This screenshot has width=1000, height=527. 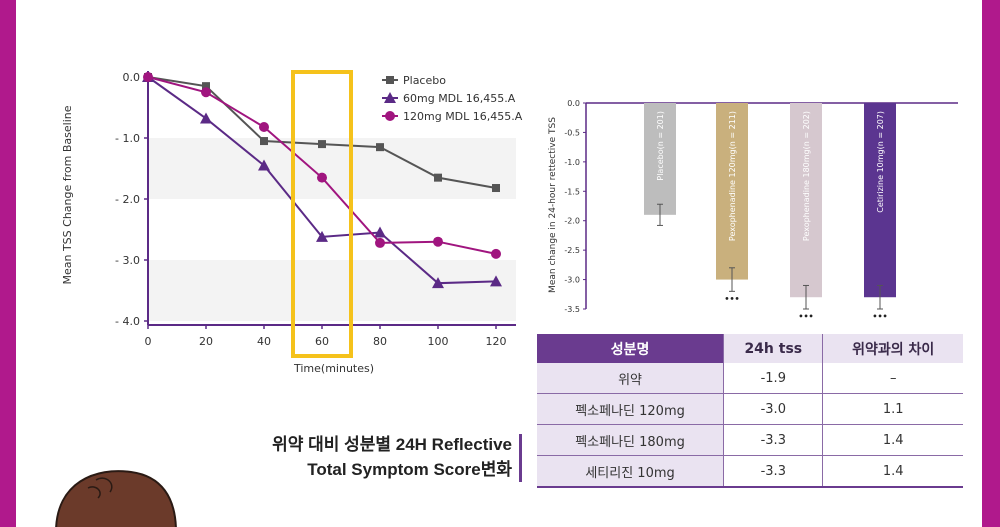 What do you see at coordinates (148, 341) in the screenshot?
I see `x-tick-label: 0` at bounding box center [148, 341].